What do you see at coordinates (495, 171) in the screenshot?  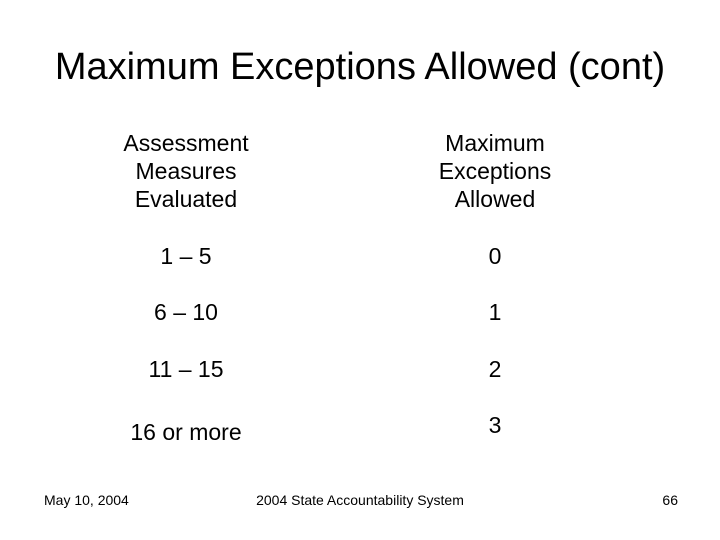 I see `column-header-maximum-exceptions: Maximum Exceptions Allowed` at bounding box center [495, 171].